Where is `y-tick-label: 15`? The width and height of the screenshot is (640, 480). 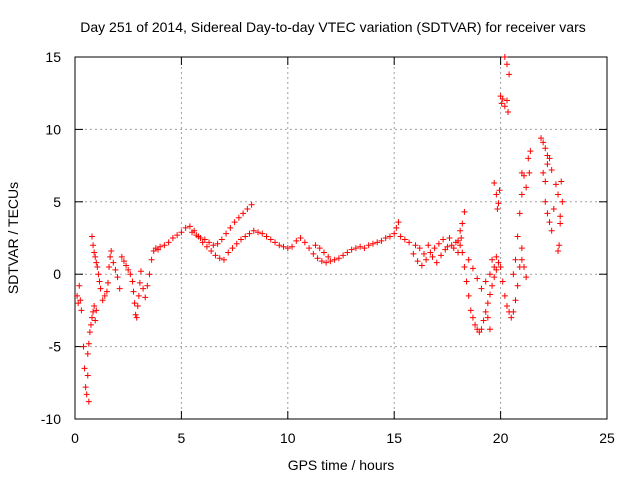 y-tick-label: 15 is located at coordinates (53, 57).